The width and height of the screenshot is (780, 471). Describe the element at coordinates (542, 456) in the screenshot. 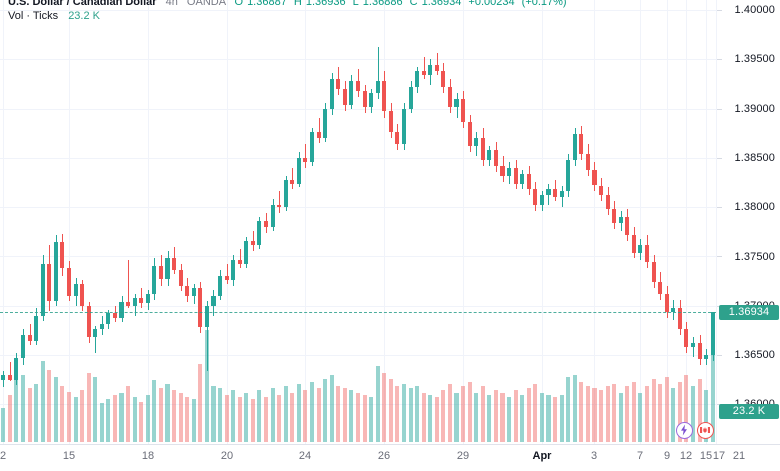

I see `time-tick-label: Apr` at that location.